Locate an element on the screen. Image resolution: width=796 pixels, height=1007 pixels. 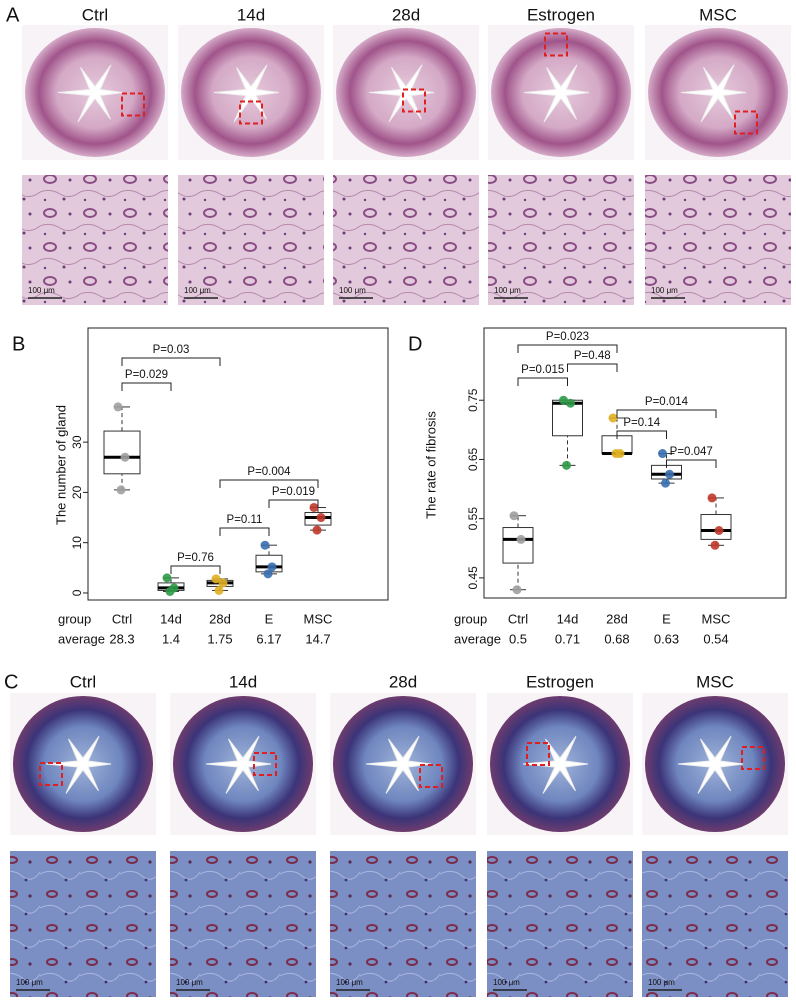
y-tick-label: 20 is located at coordinates (77, 492).